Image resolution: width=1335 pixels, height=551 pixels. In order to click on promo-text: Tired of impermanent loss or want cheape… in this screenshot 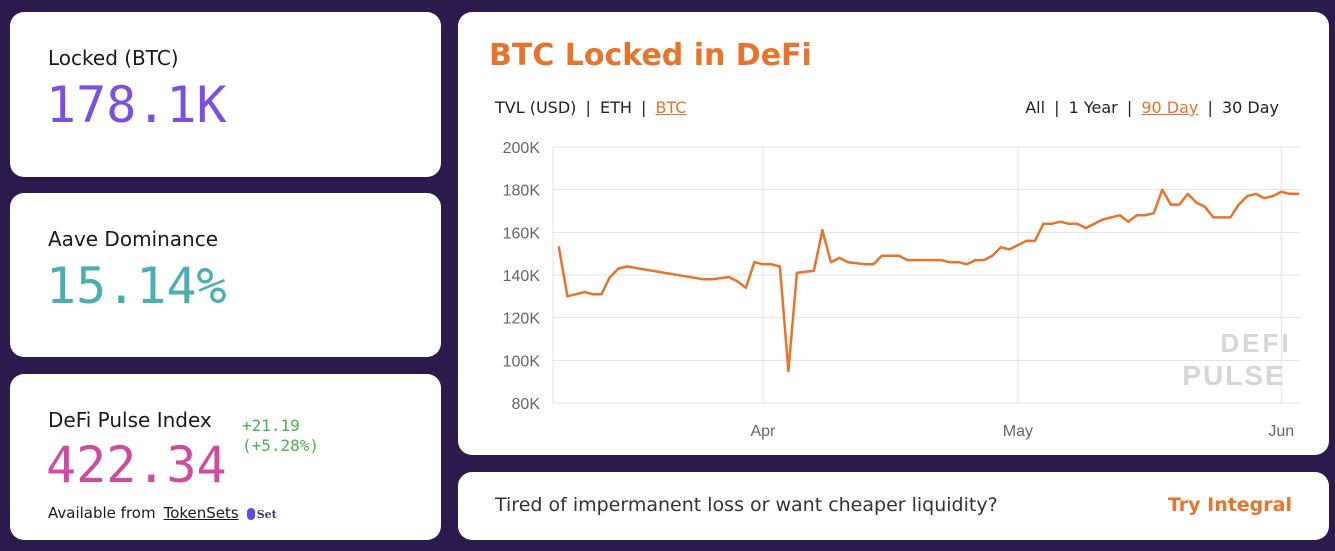, I will do `click(746, 505)`.